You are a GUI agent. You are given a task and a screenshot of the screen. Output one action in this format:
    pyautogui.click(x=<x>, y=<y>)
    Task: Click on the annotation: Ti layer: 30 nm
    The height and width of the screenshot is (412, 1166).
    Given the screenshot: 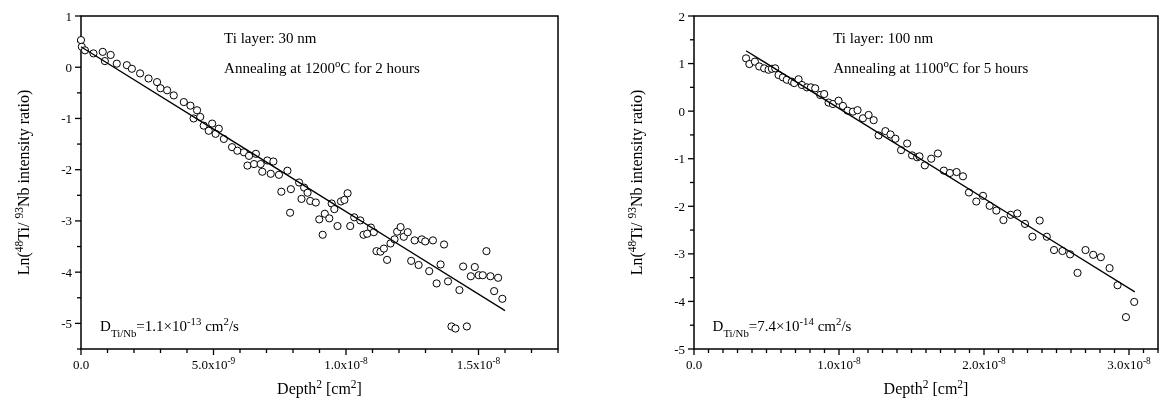 What is the action you would take?
    pyautogui.click(x=270, y=37)
    